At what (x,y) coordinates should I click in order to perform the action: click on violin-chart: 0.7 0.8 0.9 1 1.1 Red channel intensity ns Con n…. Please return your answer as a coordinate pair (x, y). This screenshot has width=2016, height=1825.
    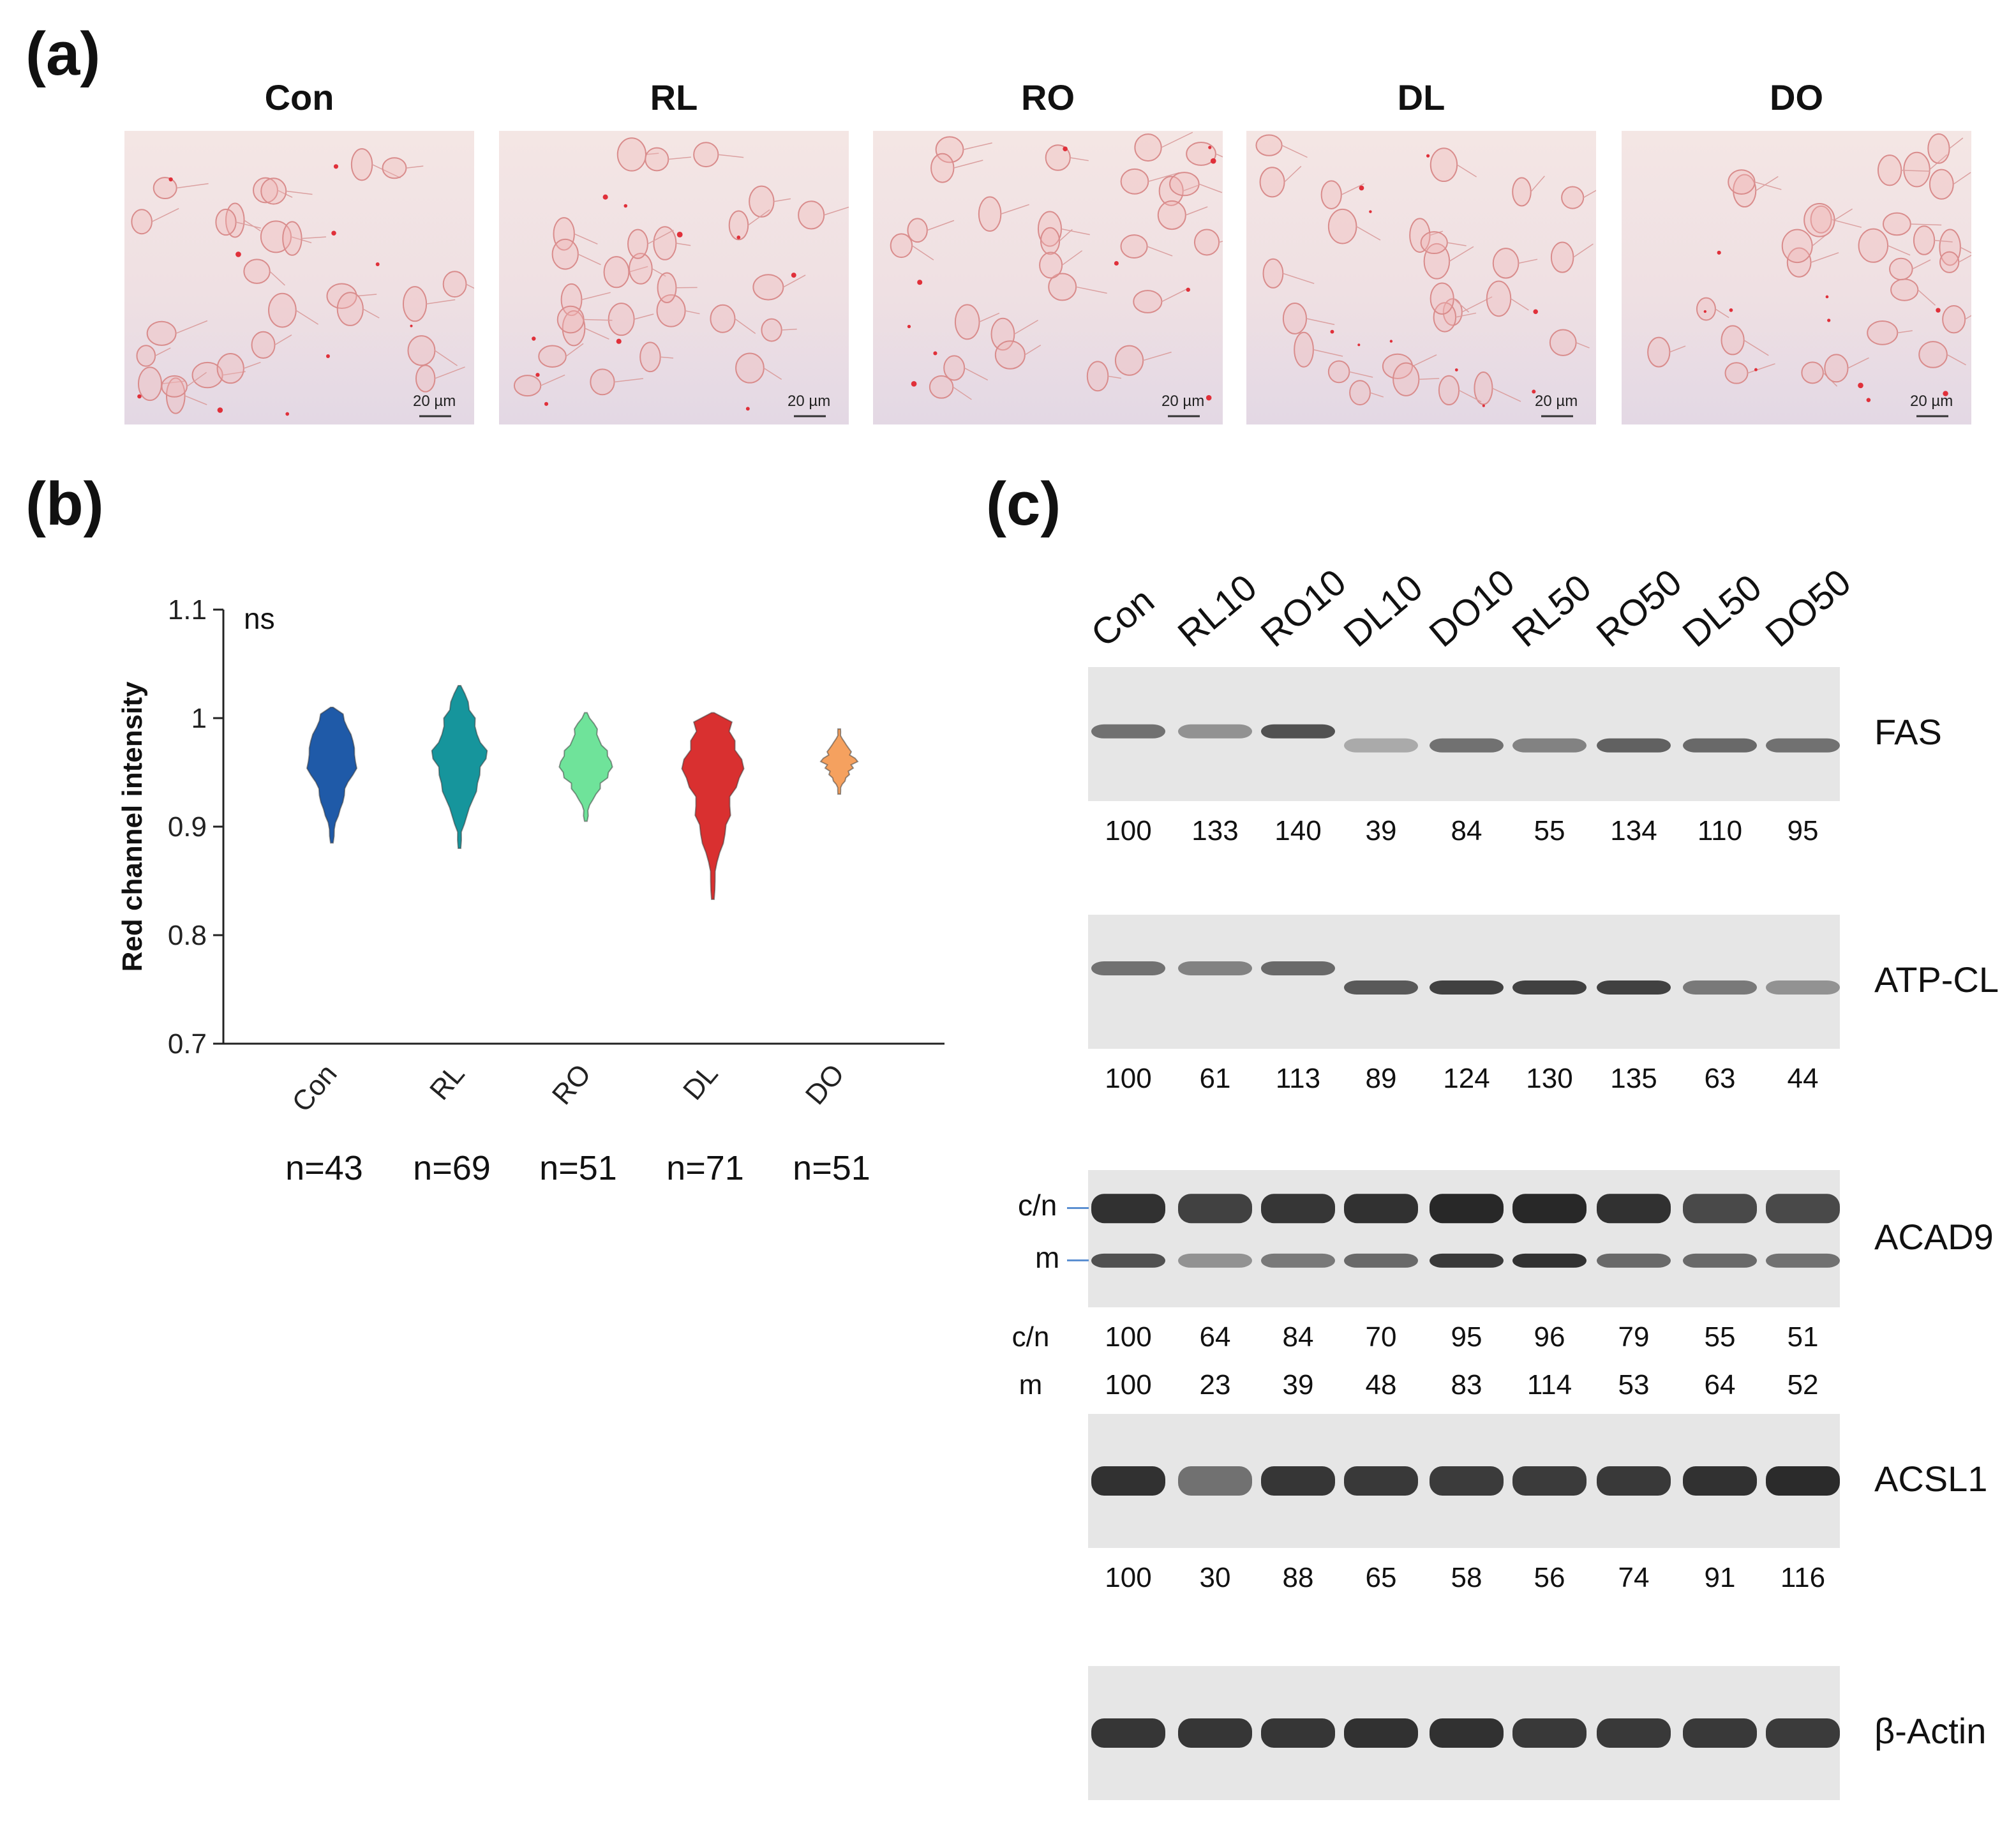
    Looking at the image, I should click on (531, 890).